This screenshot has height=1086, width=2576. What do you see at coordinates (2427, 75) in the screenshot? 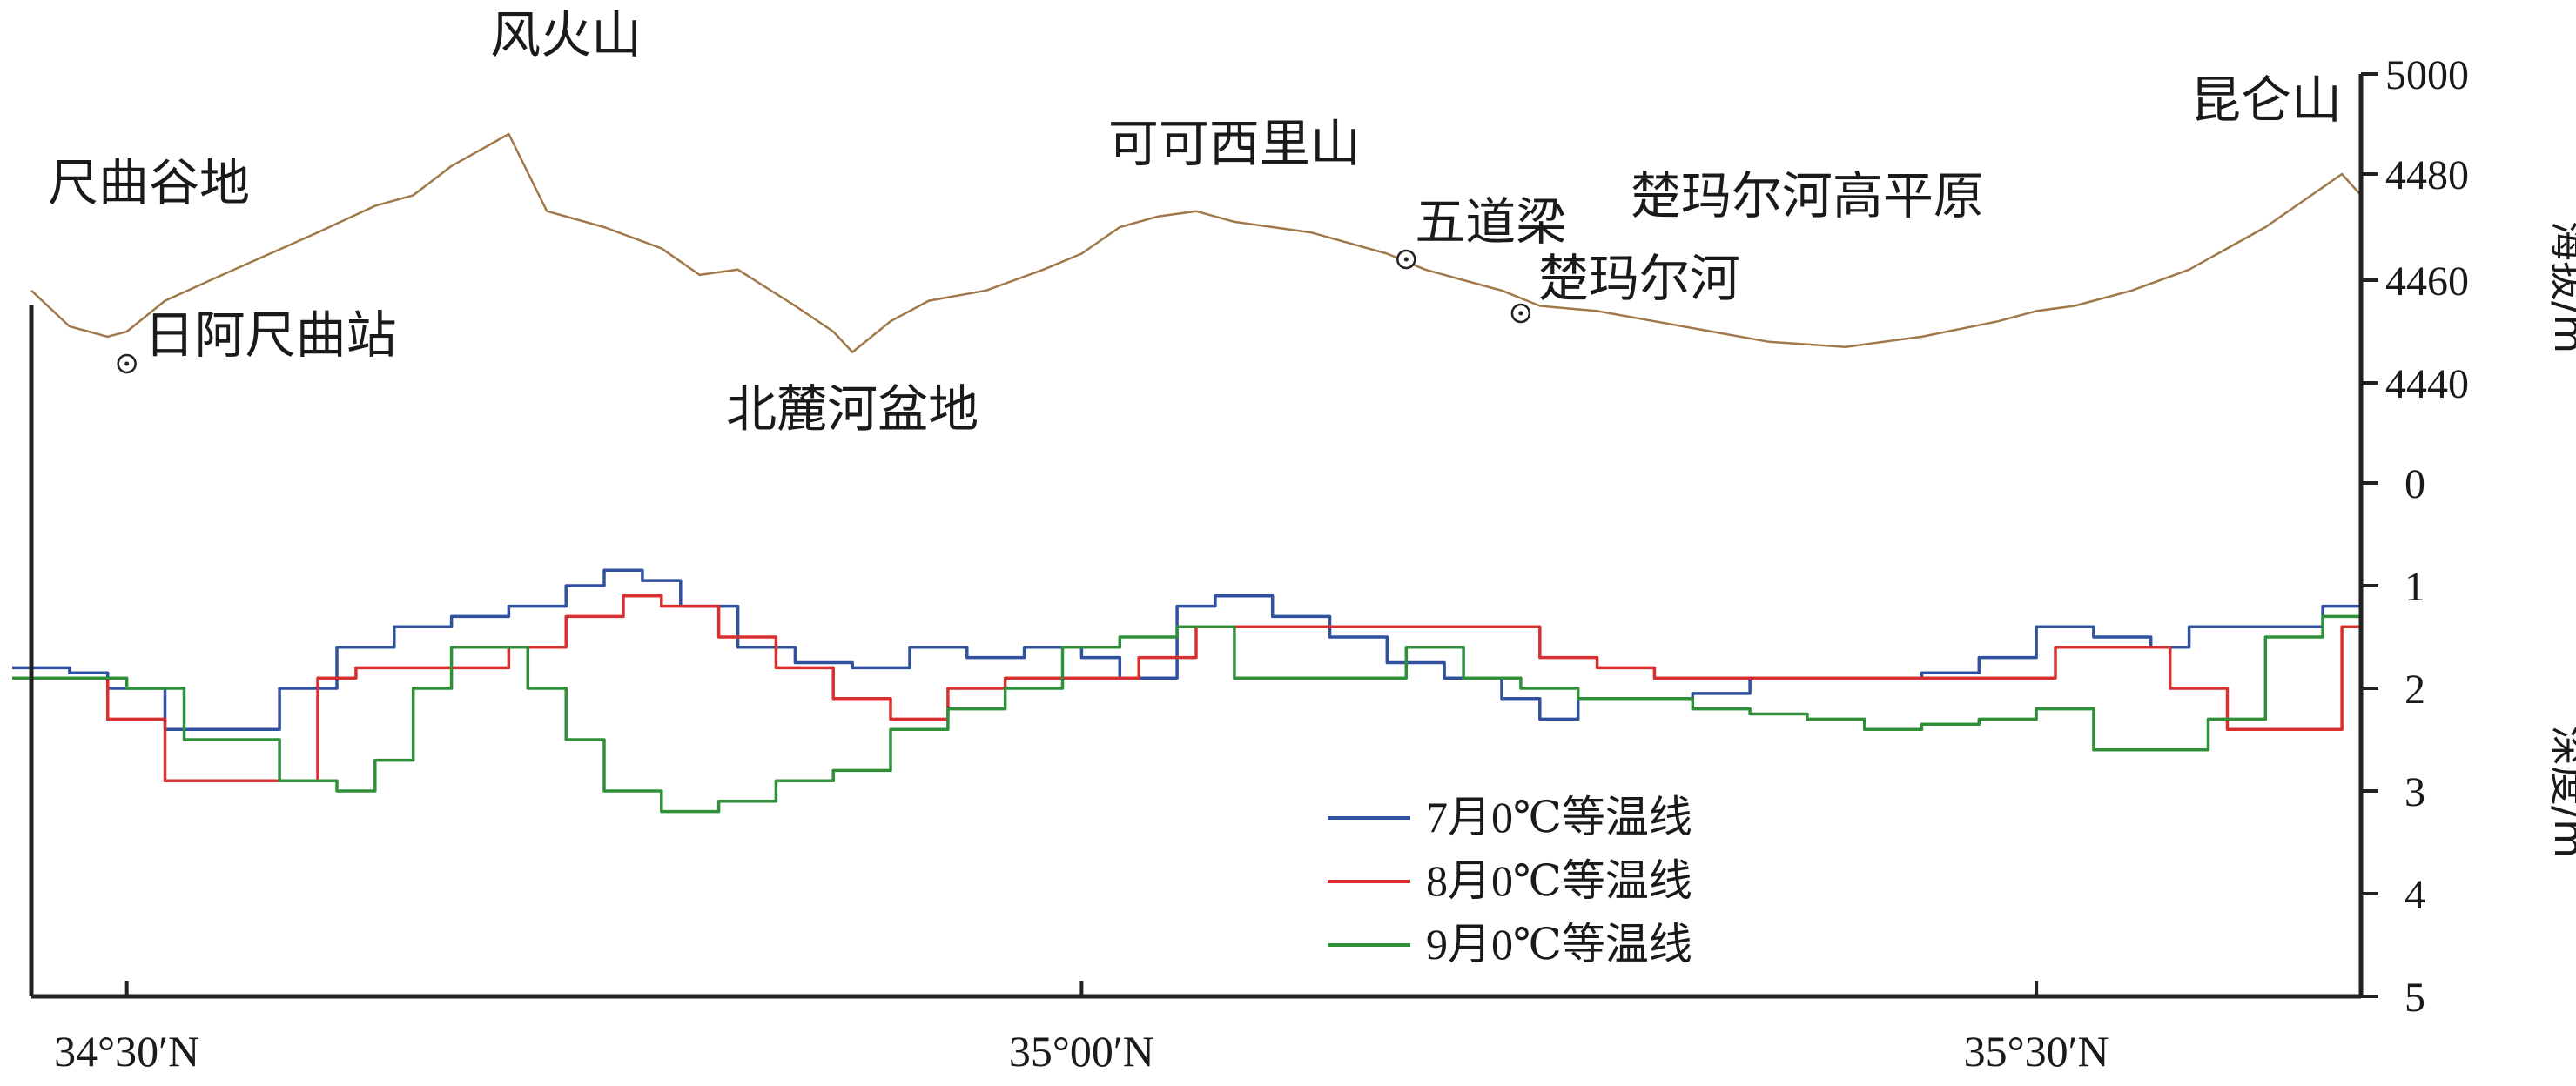
I see `elevation-tick-label: 5000` at bounding box center [2427, 75].